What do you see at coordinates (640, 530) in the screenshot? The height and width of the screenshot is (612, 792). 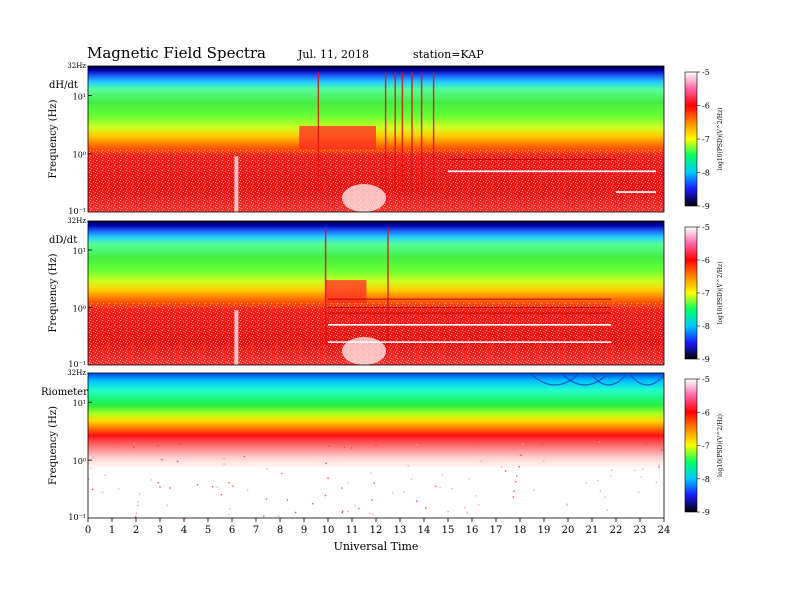 I see `x-tick-label: 23` at bounding box center [640, 530].